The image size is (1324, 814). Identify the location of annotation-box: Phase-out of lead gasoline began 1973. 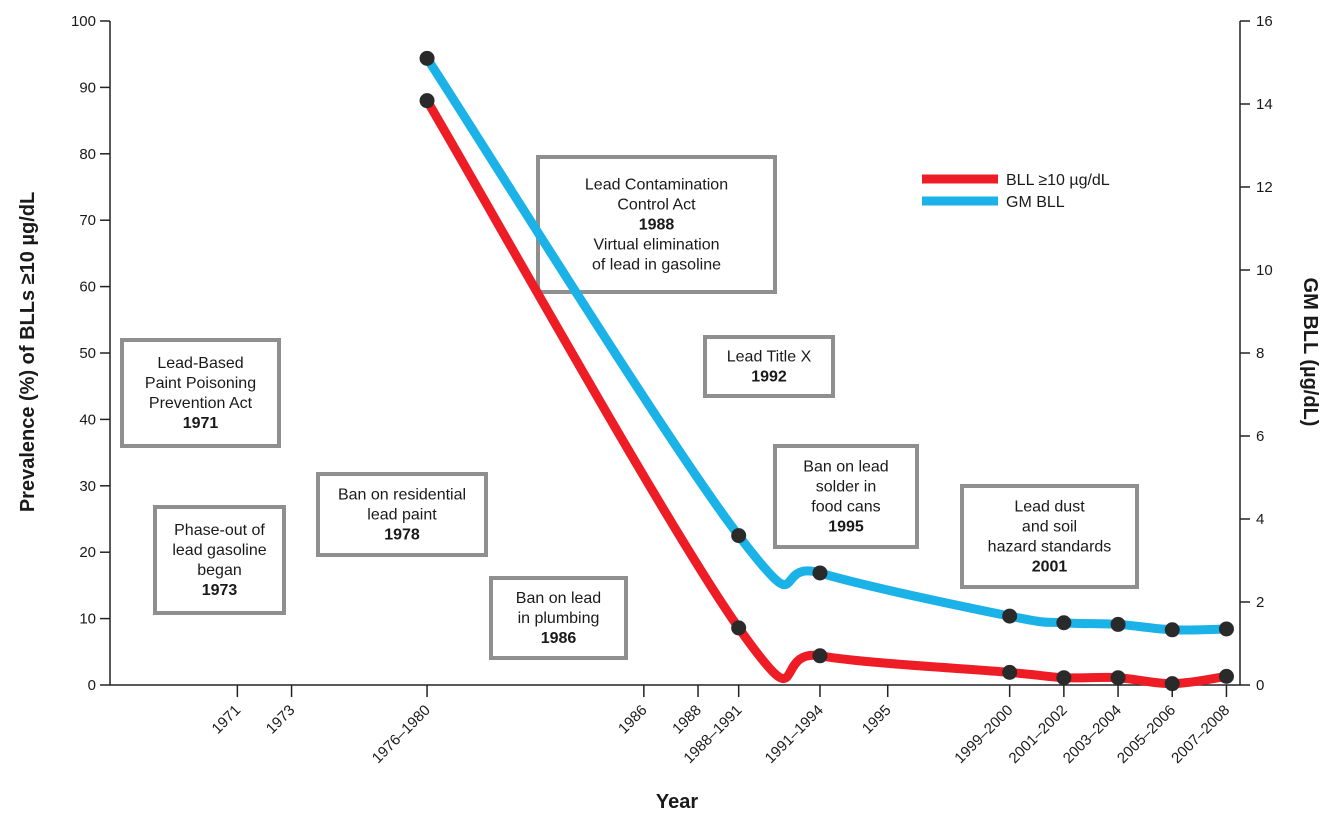
(219, 560).